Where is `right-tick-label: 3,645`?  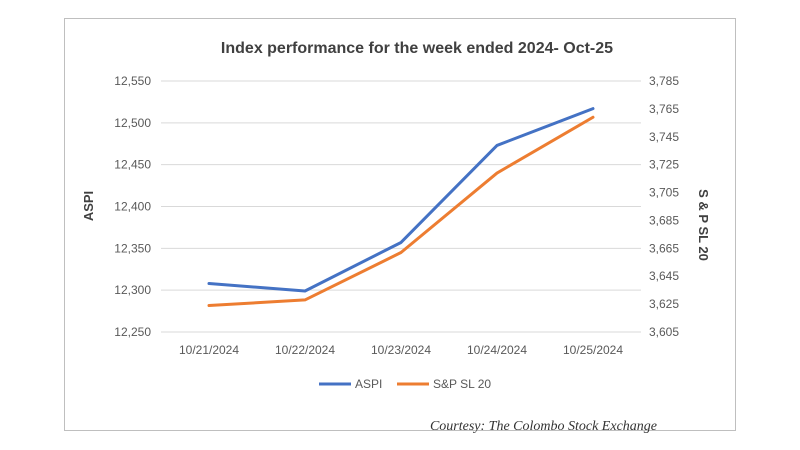 right-tick-label: 3,645 is located at coordinates (664, 276).